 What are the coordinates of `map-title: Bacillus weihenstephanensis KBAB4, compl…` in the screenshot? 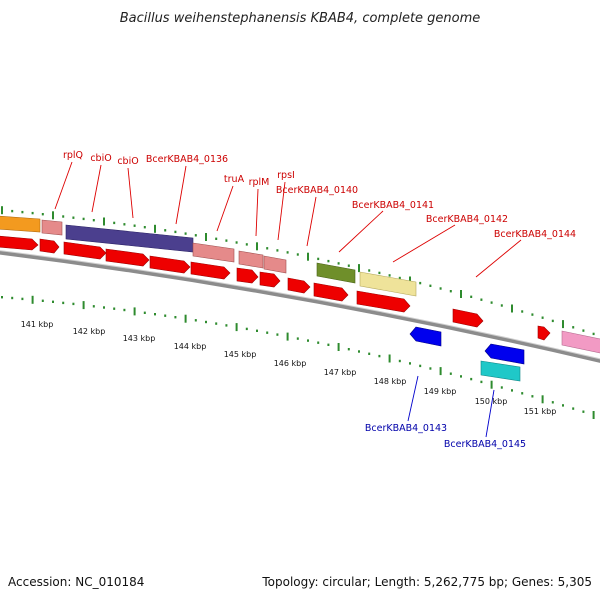 It's located at (300, 18).